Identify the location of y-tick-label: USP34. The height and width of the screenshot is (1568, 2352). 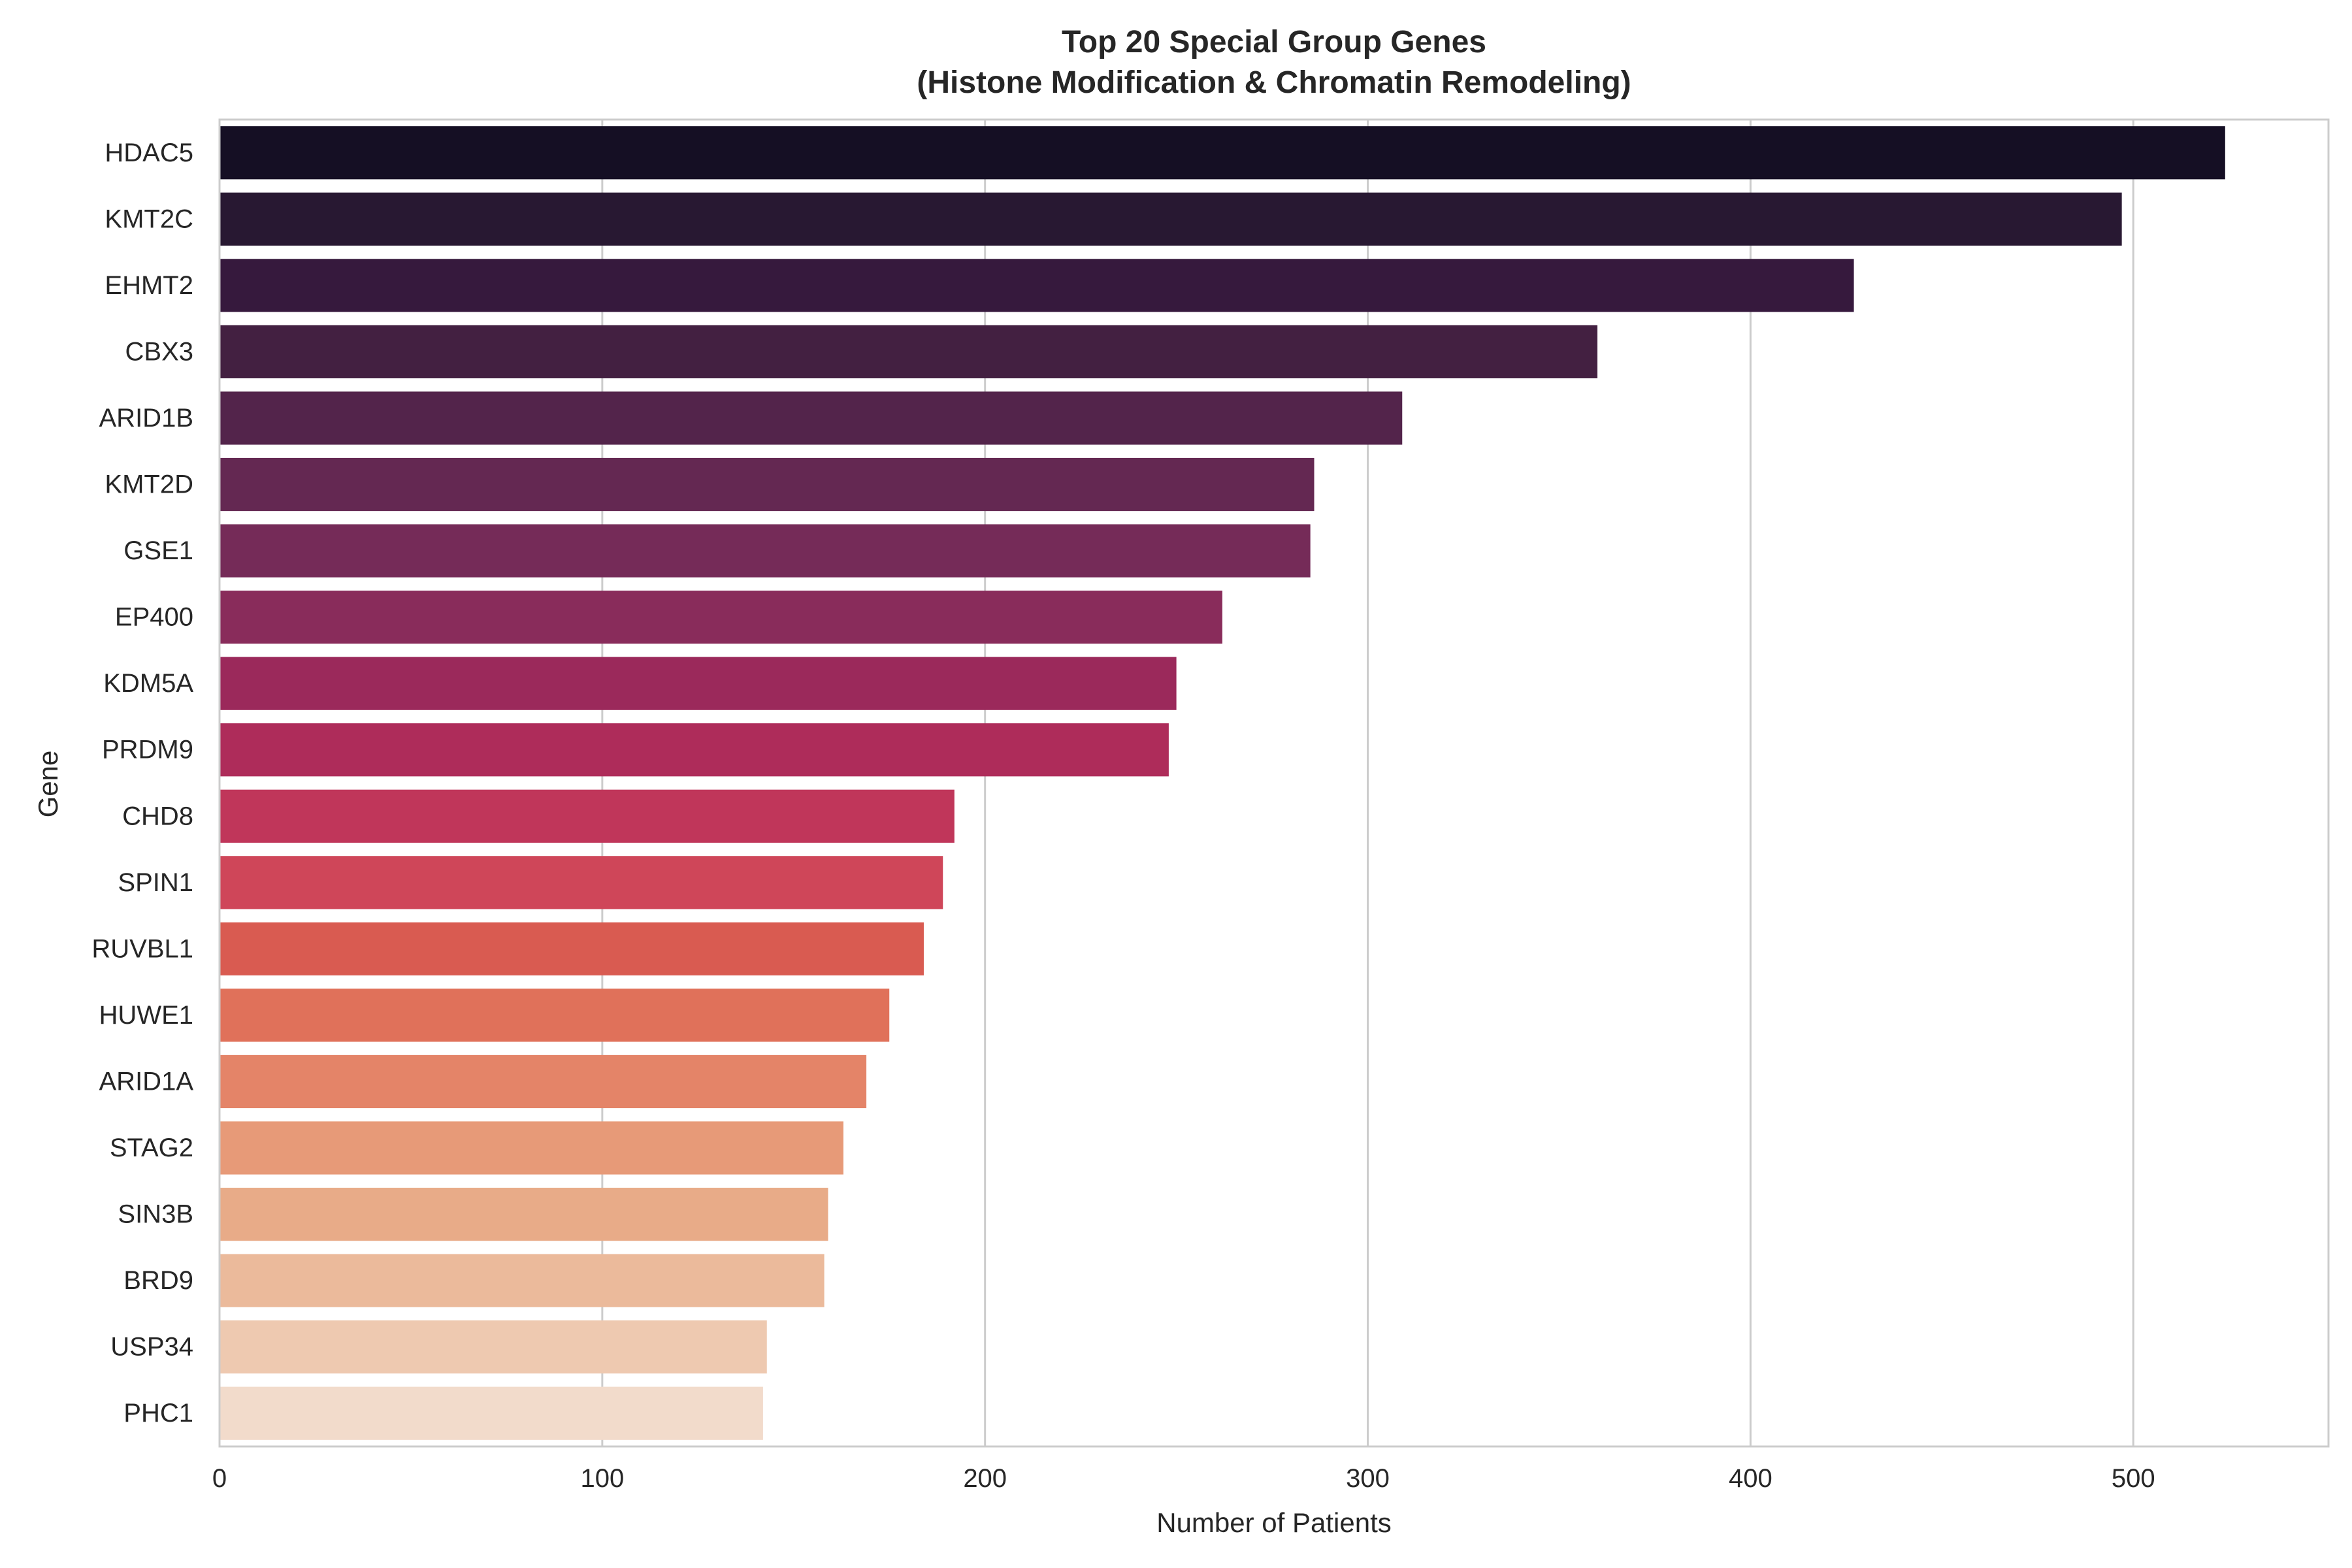
(151, 1347).